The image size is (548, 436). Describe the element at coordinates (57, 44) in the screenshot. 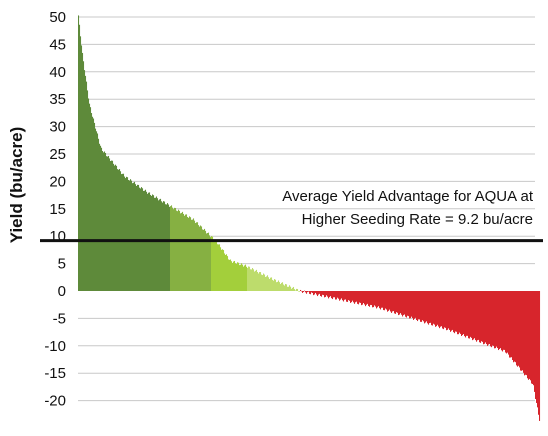

I see `y-tick-label: 45` at that location.